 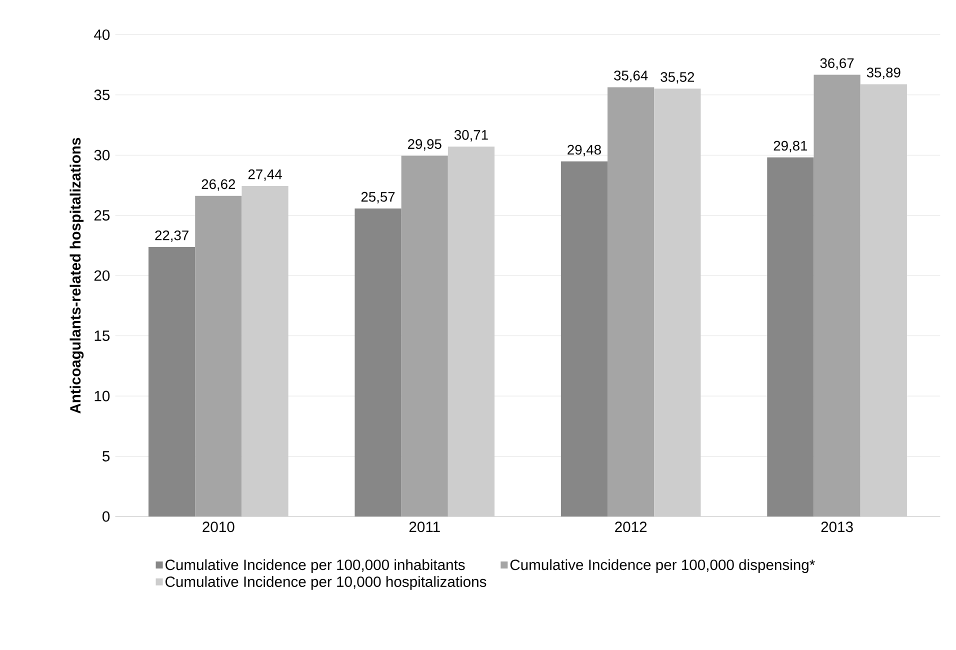 What do you see at coordinates (315, 566) in the screenshot?
I see `legend-label: Cumulative Incidence per 100,000 inhabitants` at bounding box center [315, 566].